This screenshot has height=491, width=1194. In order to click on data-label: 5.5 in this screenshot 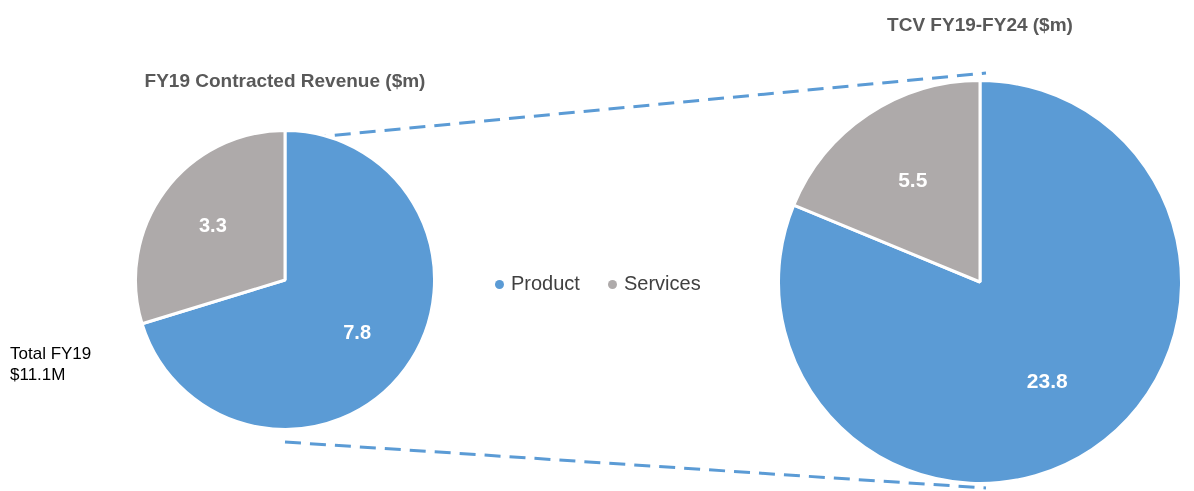, I will do `click(913, 180)`.